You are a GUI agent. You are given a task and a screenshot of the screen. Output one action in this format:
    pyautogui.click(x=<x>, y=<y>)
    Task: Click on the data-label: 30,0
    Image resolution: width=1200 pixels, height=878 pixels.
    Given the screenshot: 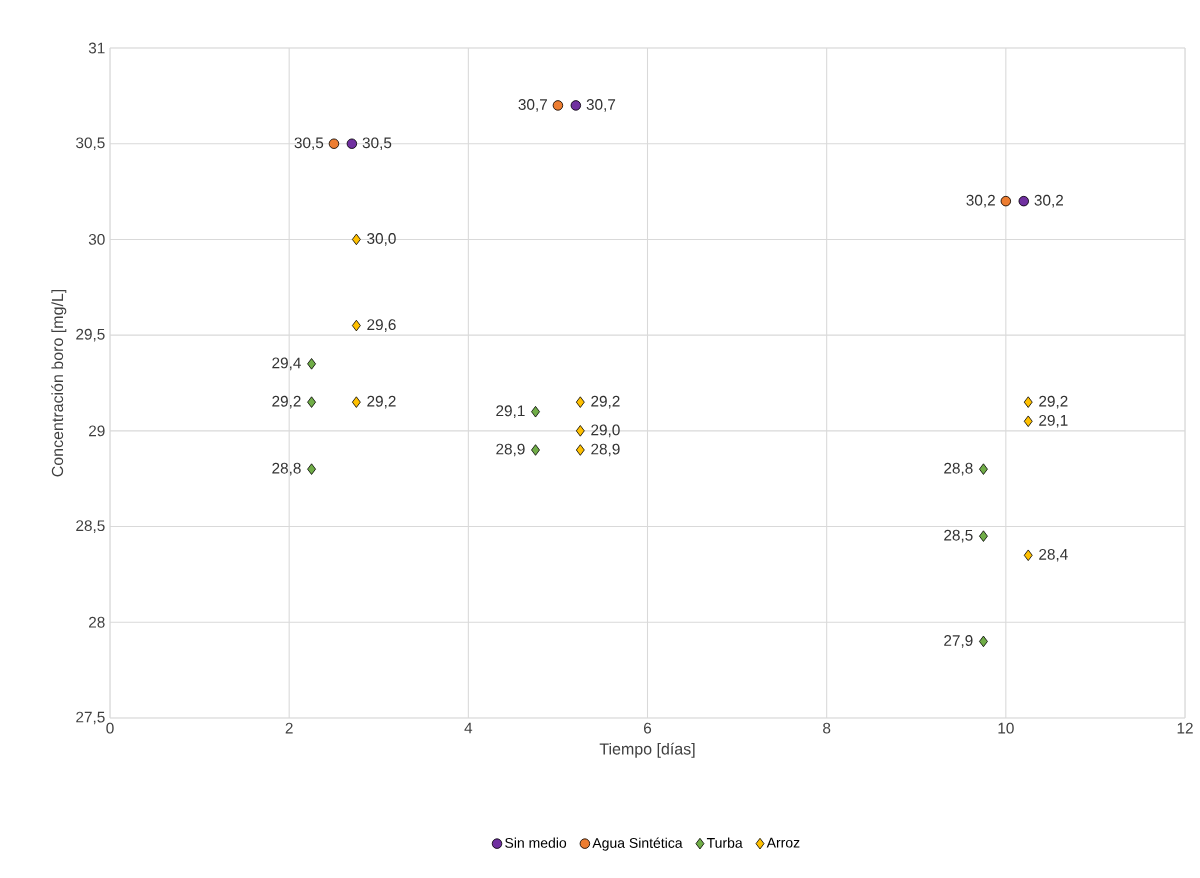 What is the action you would take?
    pyautogui.click(x=381, y=239)
    